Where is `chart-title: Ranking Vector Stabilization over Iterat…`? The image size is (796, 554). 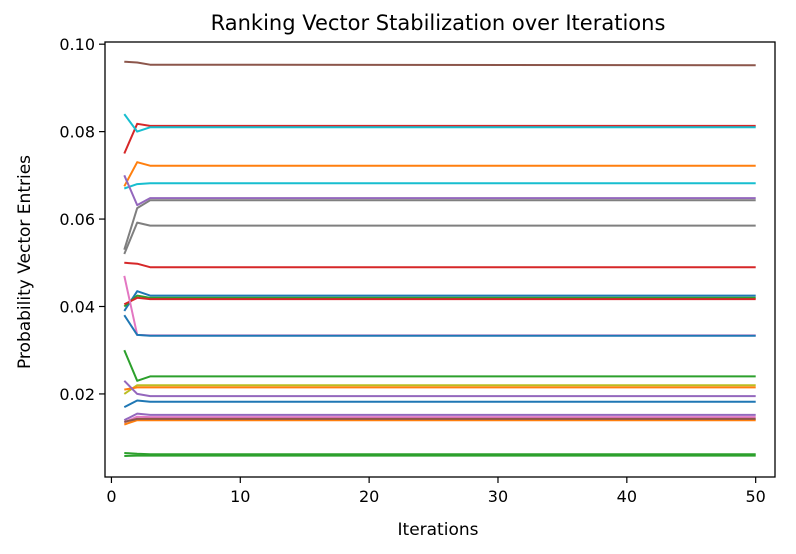 chart-title: Ranking Vector Stabilization over Iterat… is located at coordinates (438, 23).